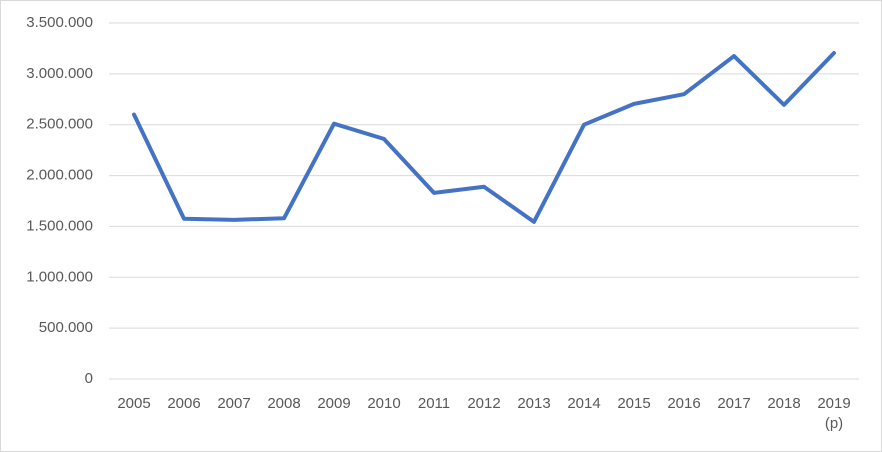 This screenshot has height=452, width=882. What do you see at coordinates (834, 413) in the screenshot?
I see `x-tick-label: 2019 (p)` at bounding box center [834, 413].